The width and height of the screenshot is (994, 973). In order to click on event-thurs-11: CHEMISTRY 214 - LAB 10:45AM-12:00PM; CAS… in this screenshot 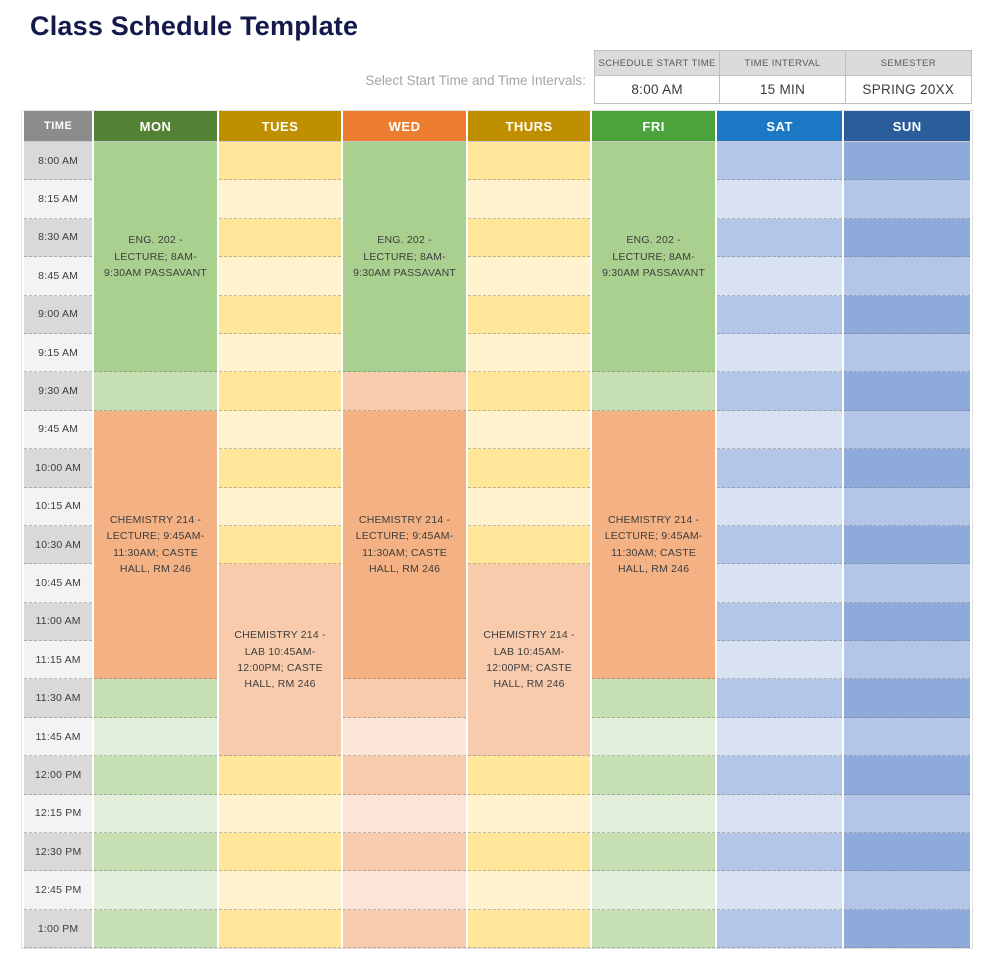, I will do `click(529, 660)`.